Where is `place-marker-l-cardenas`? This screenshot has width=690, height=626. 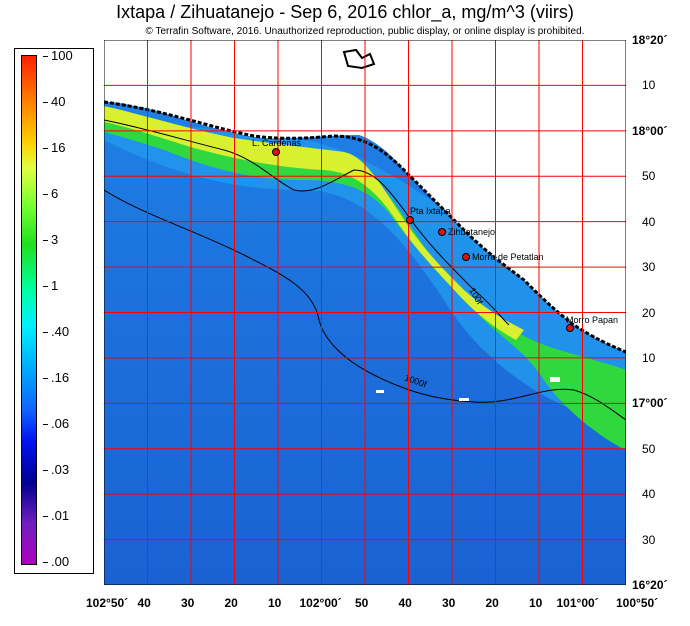 place-marker-l-cardenas is located at coordinates (276, 152).